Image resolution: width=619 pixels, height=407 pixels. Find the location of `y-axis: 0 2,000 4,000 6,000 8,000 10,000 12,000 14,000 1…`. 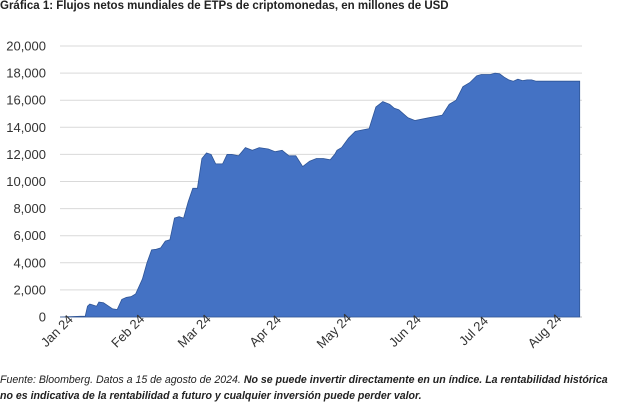

y-axis: 0 2,000 4,000 6,000 8,000 10,000 12,000 14,000 1… is located at coordinates (26, 182).